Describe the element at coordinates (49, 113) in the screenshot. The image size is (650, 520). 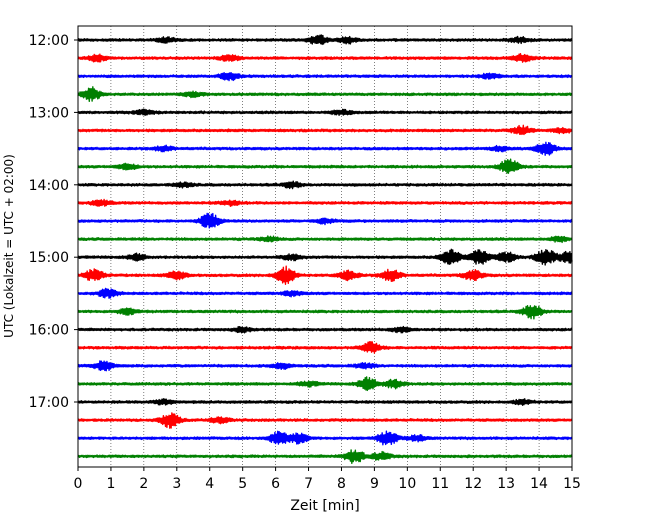
I see `y-tick-label: 13:00` at that location.